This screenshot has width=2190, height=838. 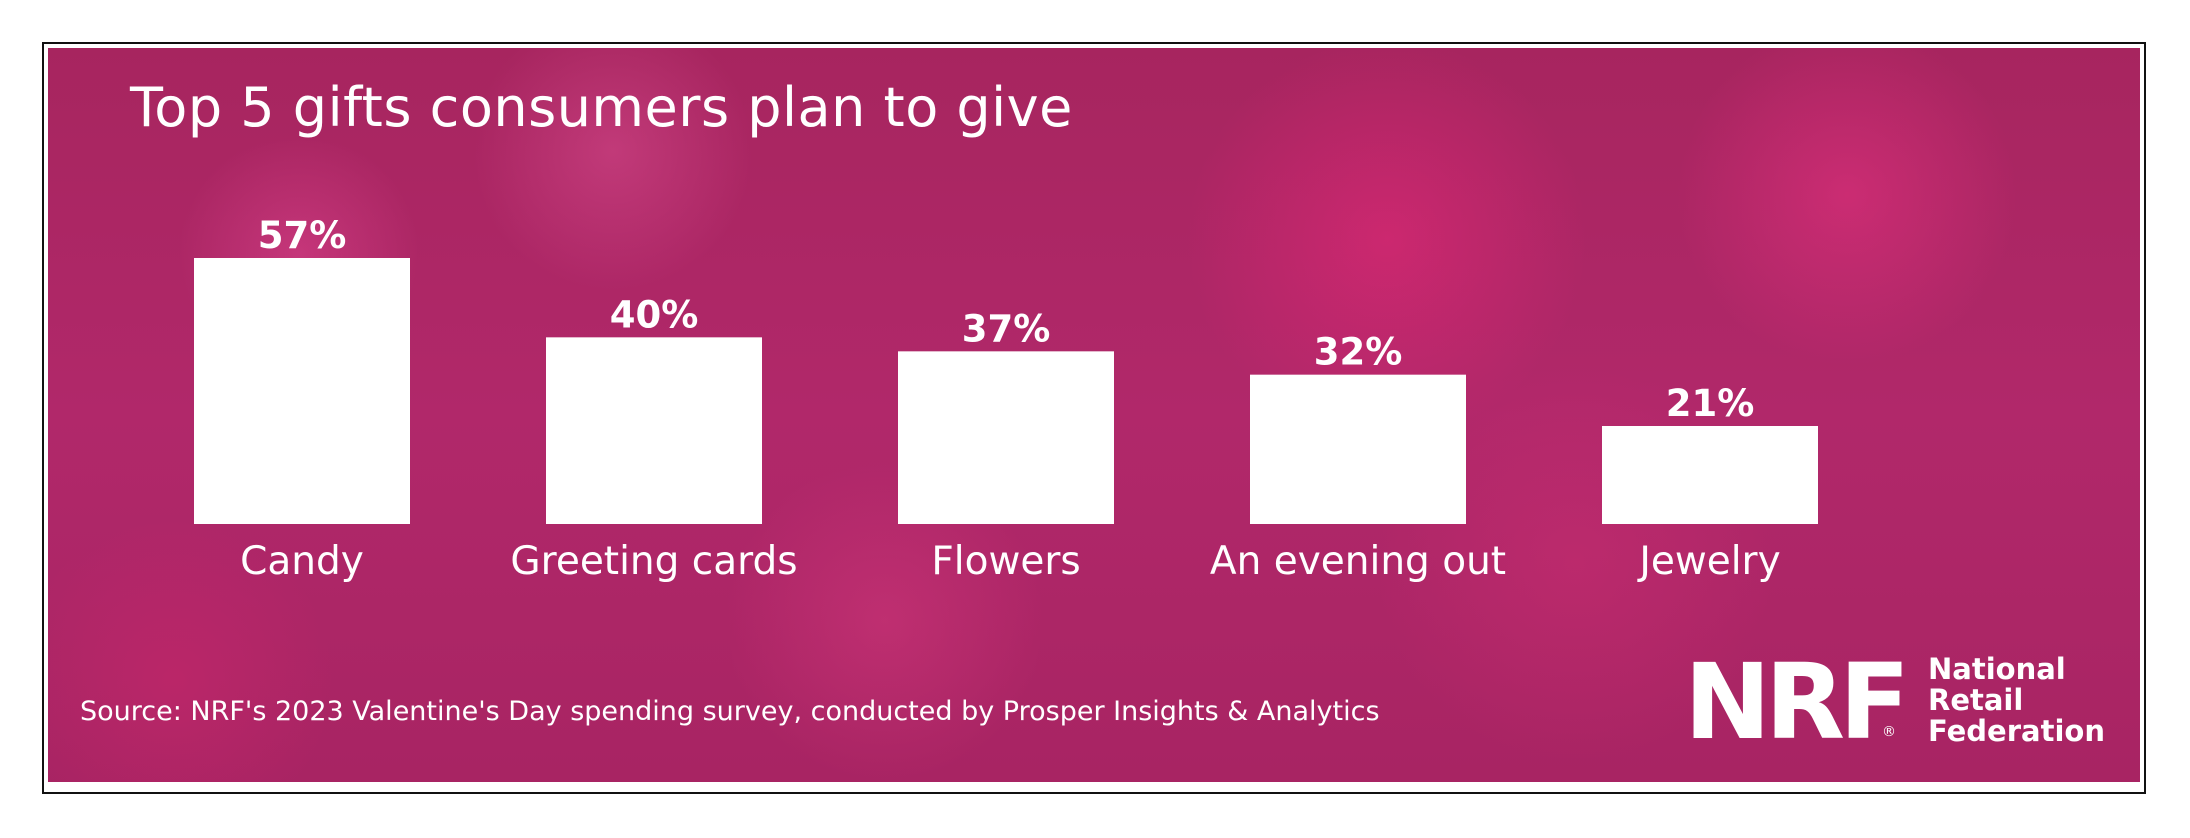 What do you see at coordinates (654, 314) in the screenshot?
I see `value-label: 40%` at bounding box center [654, 314].